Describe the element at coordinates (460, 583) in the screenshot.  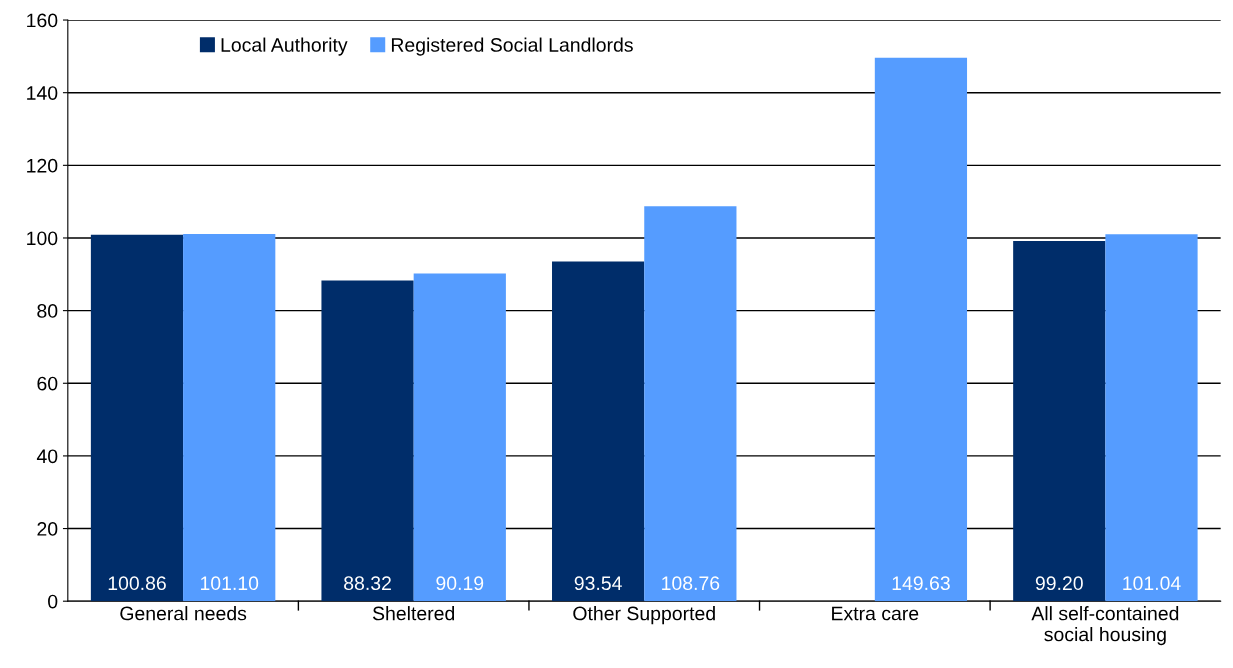
I see `data-label: 90.19` at that location.